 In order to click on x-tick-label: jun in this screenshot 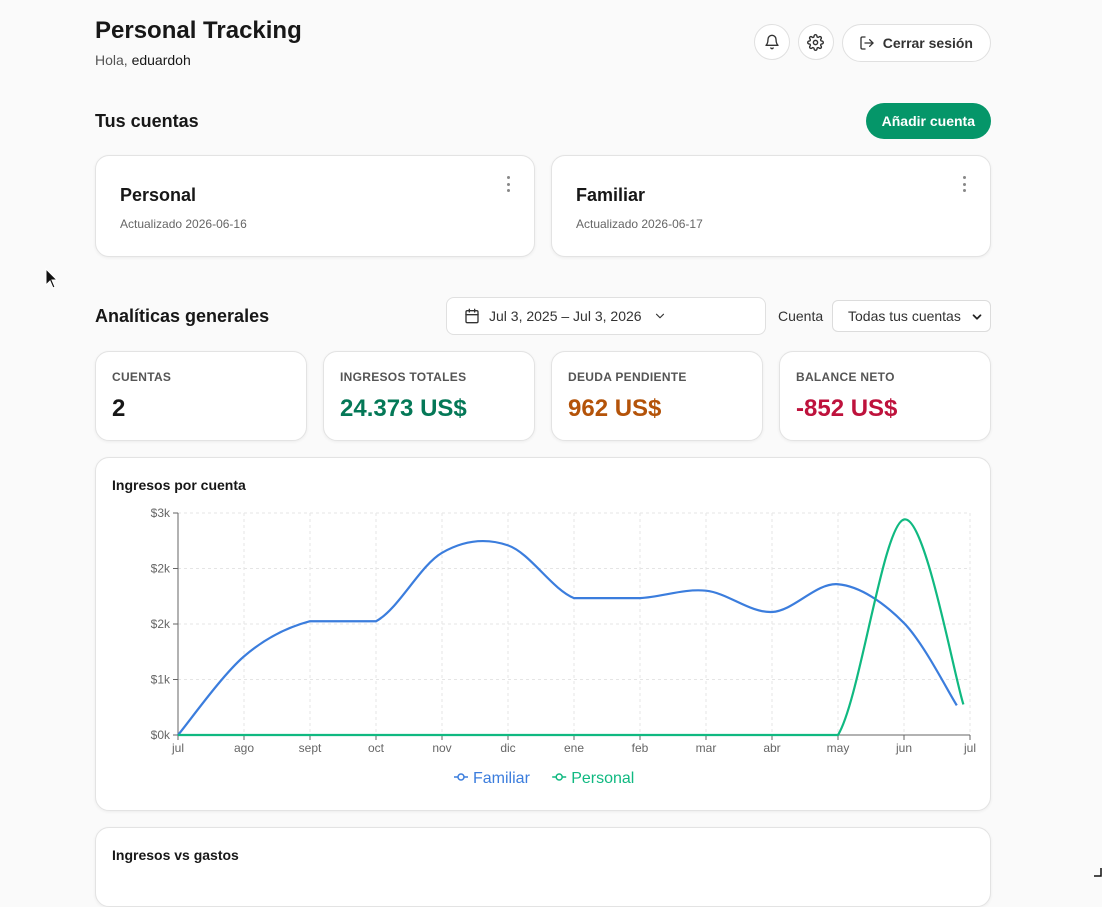, I will do `click(903, 748)`.